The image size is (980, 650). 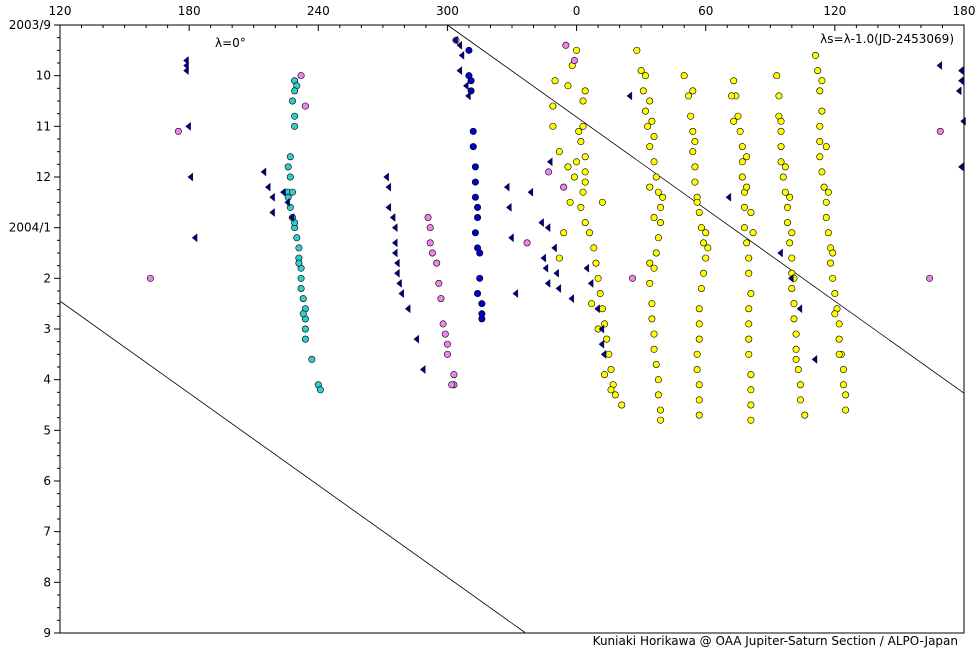 I want to click on y-tick-label: 7, so click(x=47, y=532).